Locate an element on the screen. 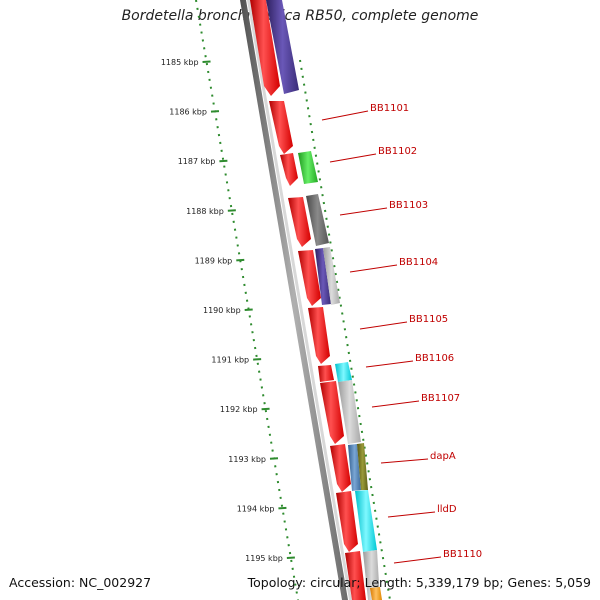 The image size is (600, 600). gene-label: dapA is located at coordinates (443, 456).